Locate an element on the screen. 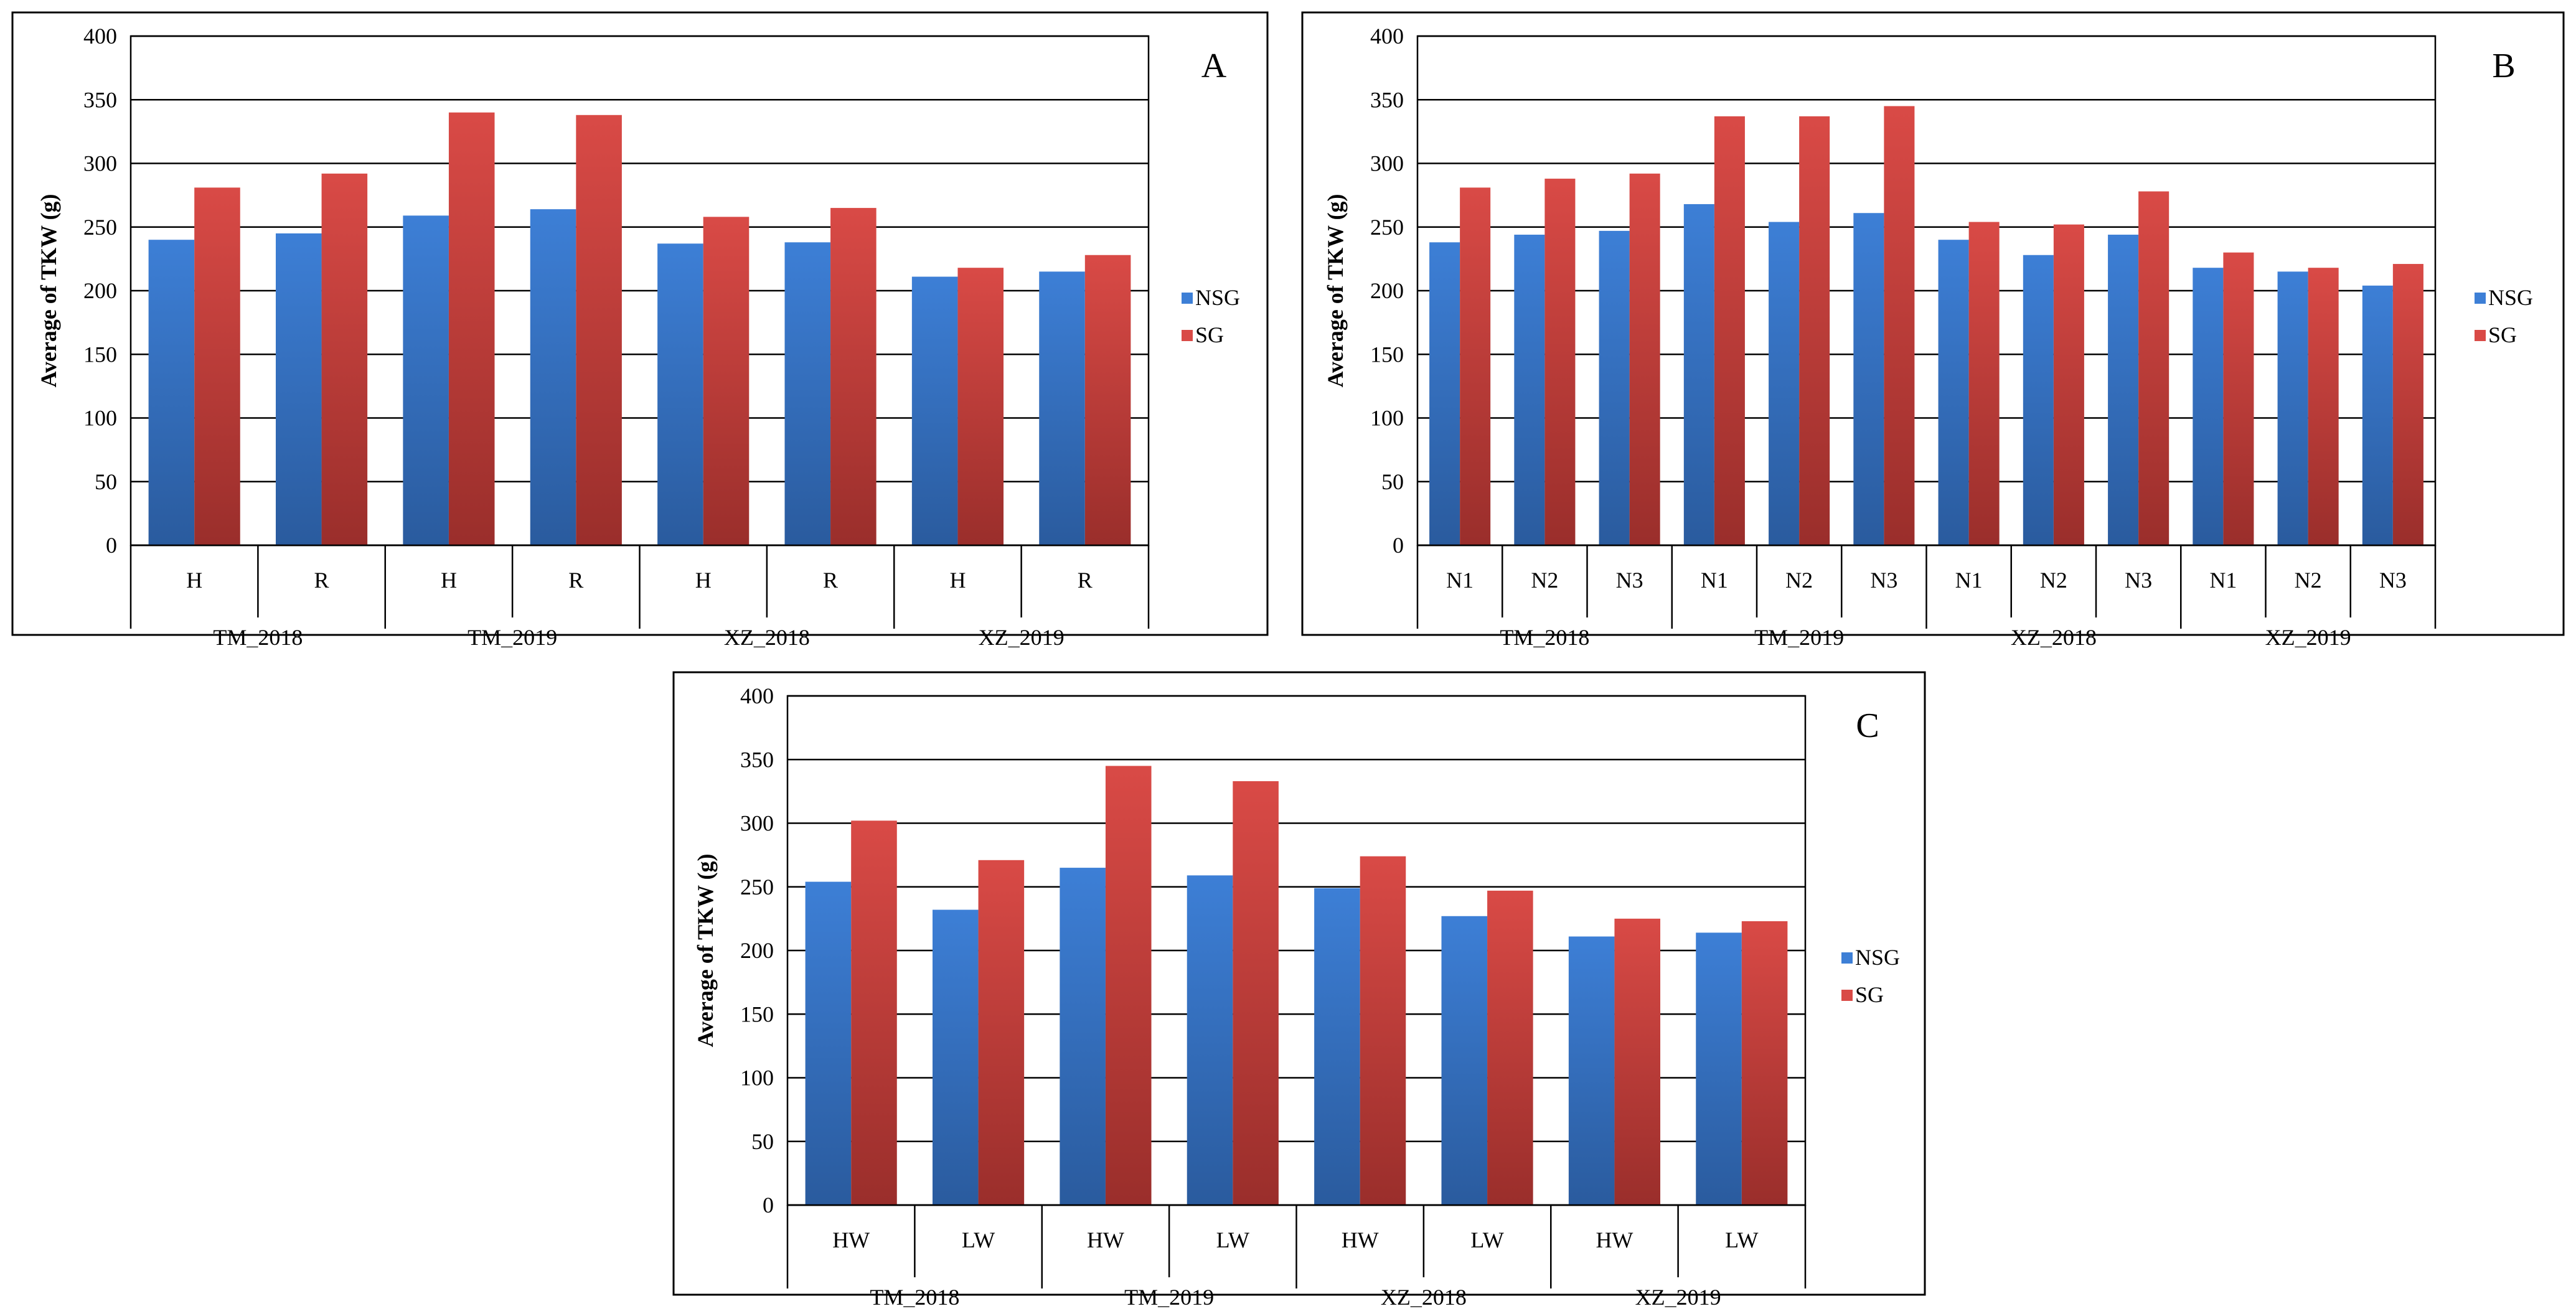 The height and width of the screenshot is (1314, 2576). bar-sg-tm_2018-n1 is located at coordinates (1475, 367).